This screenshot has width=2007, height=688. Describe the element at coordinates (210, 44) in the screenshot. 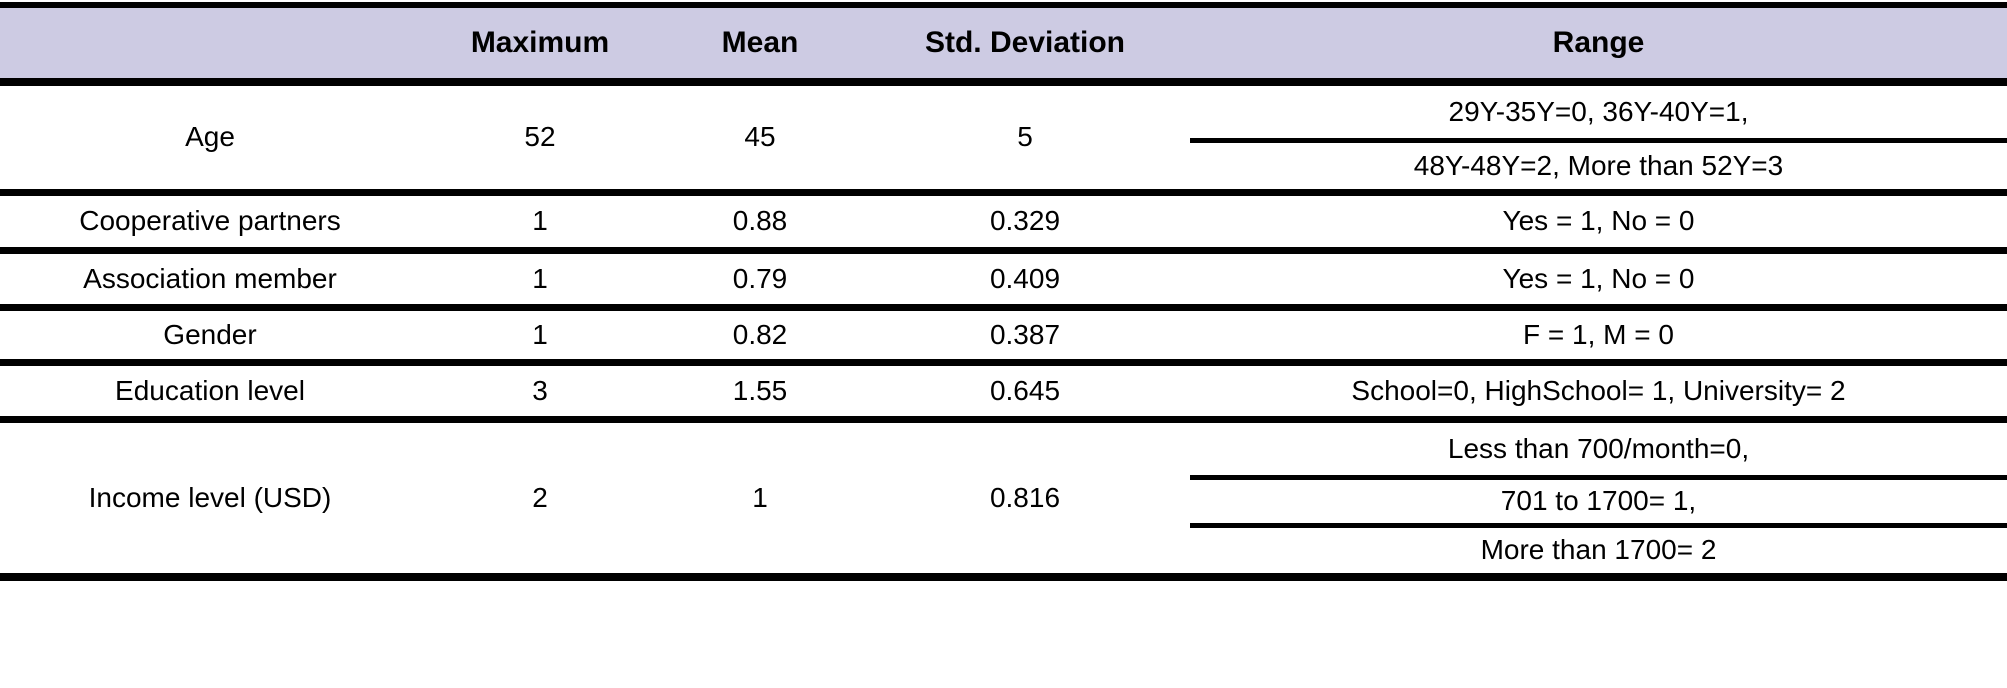

I see `header-variable` at that location.